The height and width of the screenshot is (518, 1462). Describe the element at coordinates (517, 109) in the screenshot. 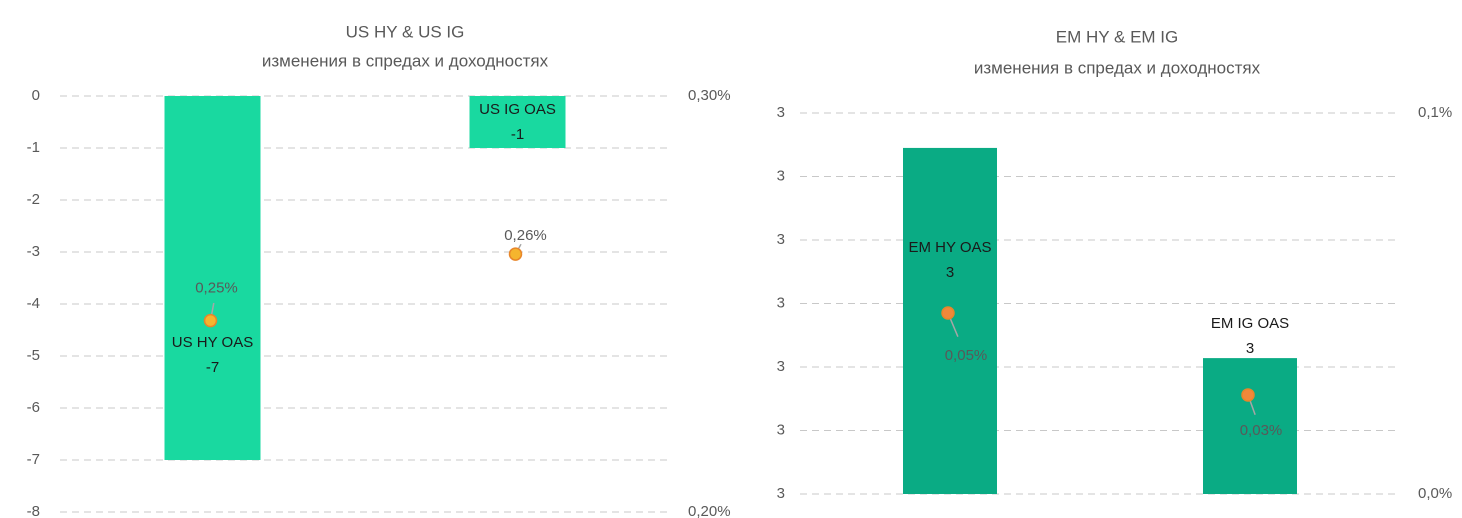

I see `bar-label: US IG OAS` at that location.